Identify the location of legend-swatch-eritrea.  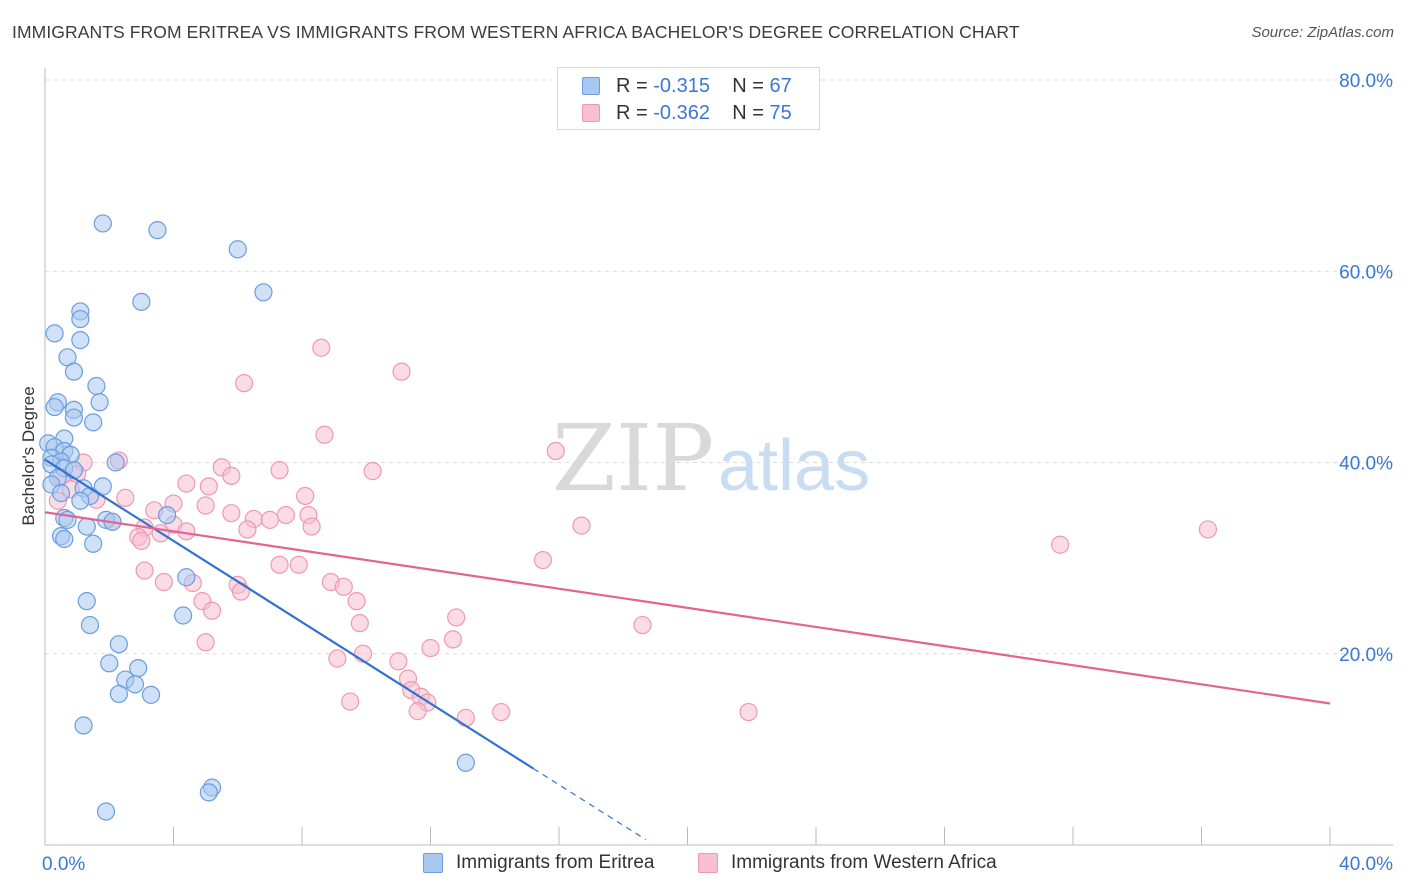
(433, 863).